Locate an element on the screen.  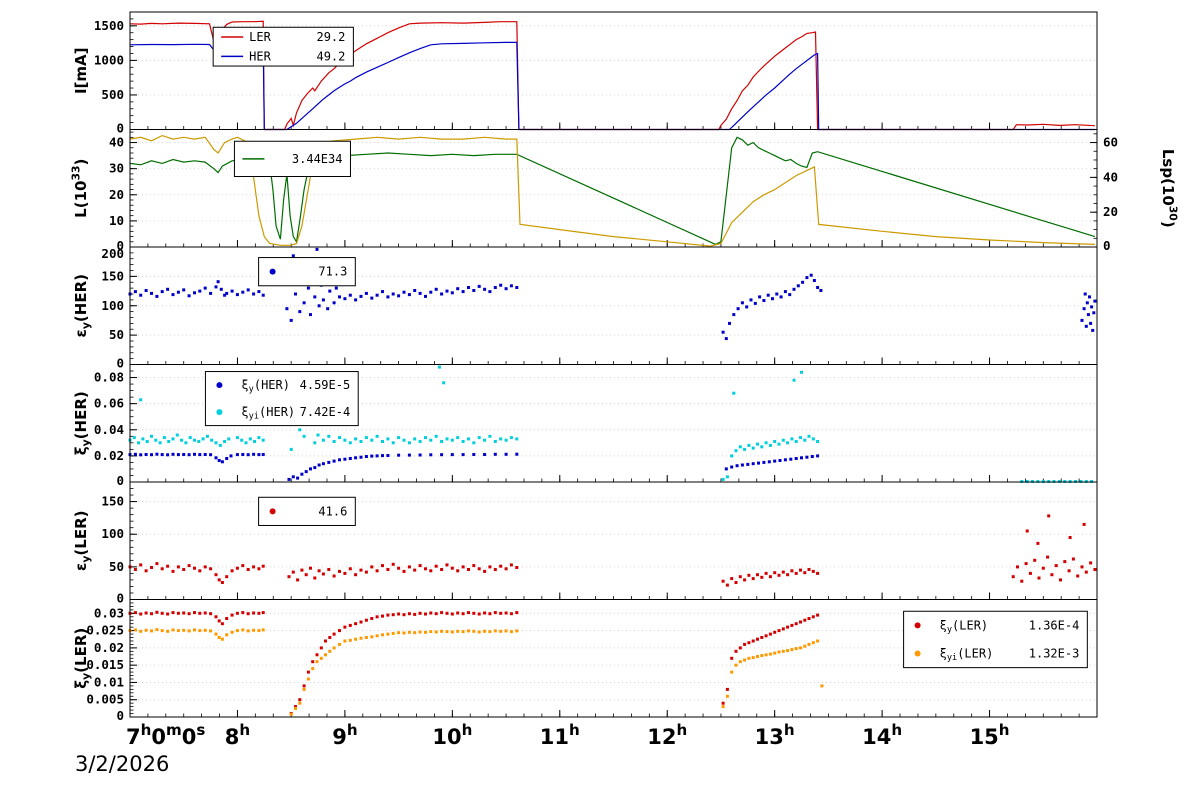
svg-text: 7.42E-4 is located at coordinates (325, 412).